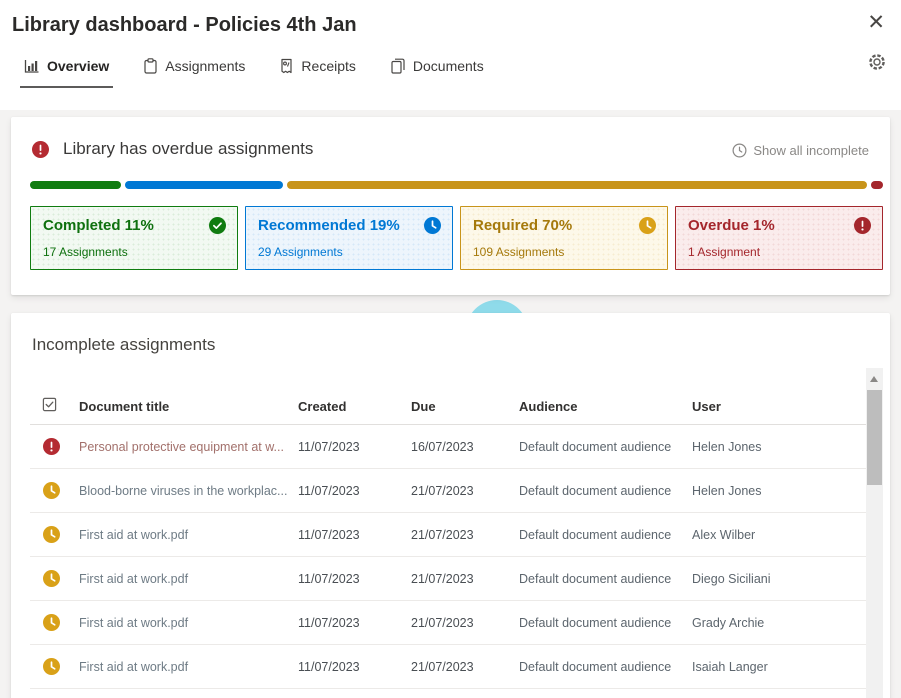 The width and height of the screenshot is (901, 698). What do you see at coordinates (730, 667) in the screenshot?
I see `user-name: Isaiah Langer` at bounding box center [730, 667].